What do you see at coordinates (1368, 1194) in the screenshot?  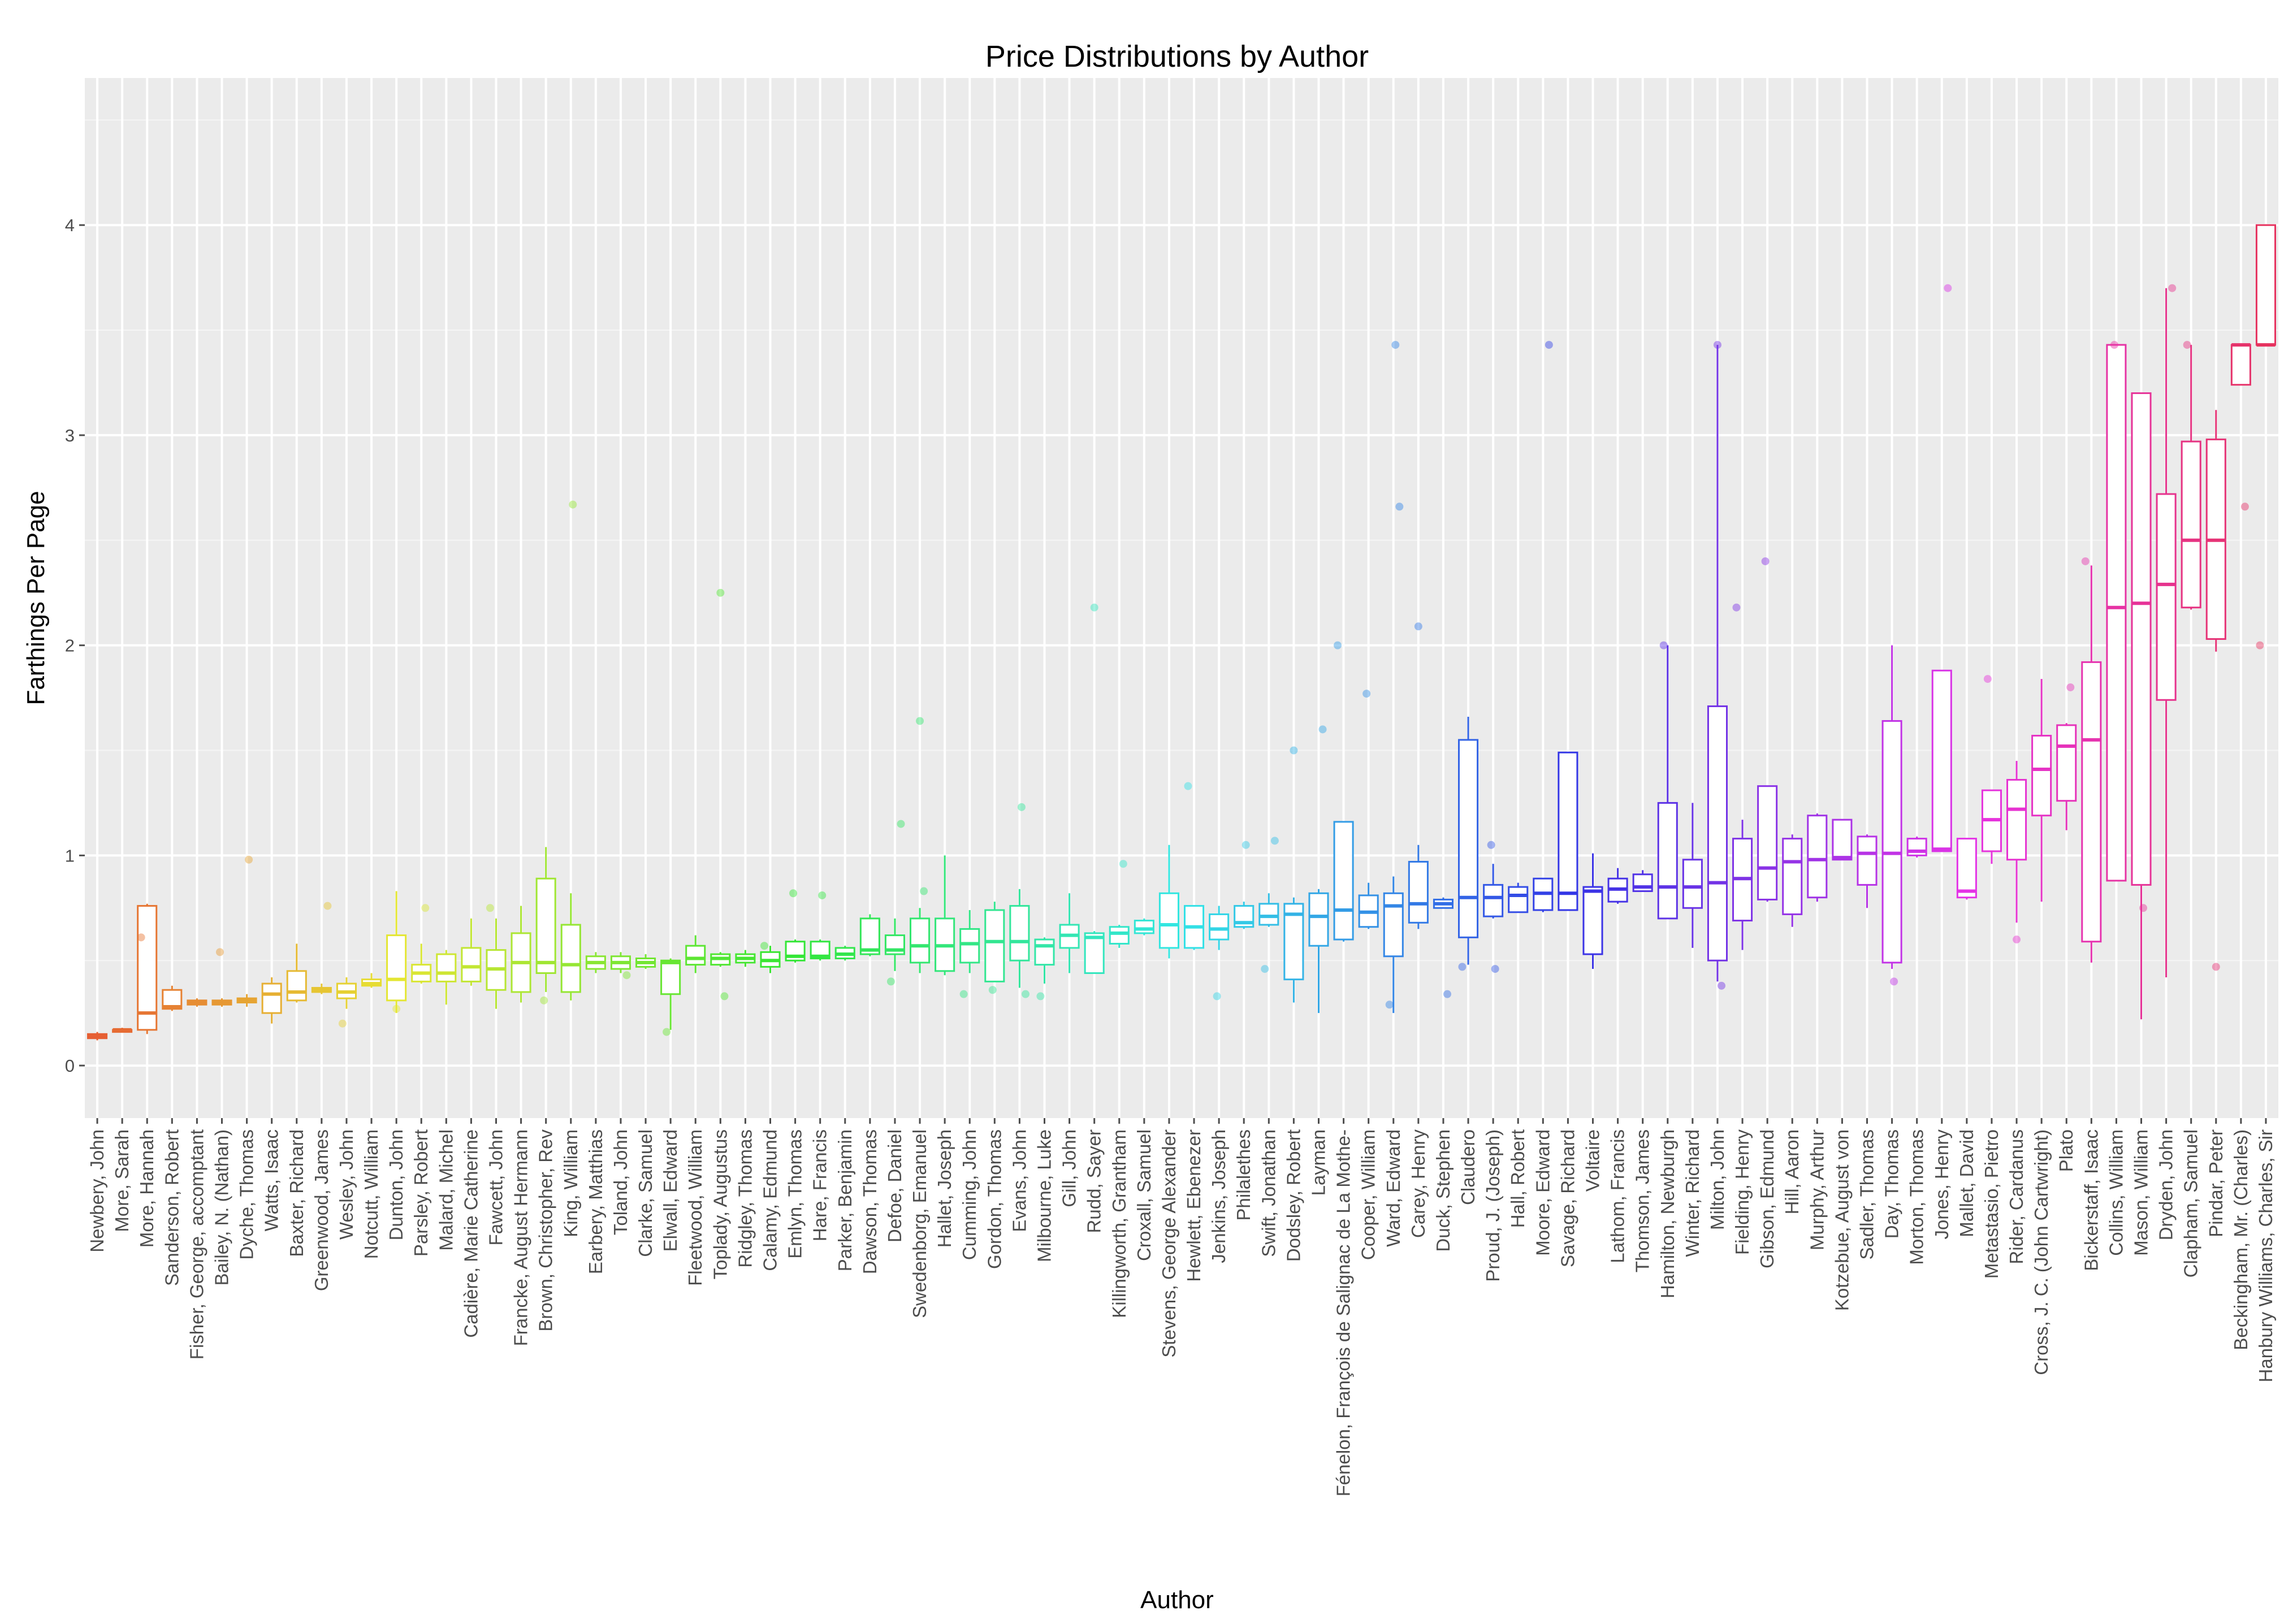 I see `x-tick-label: Cooper, William` at bounding box center [1368, 1194].